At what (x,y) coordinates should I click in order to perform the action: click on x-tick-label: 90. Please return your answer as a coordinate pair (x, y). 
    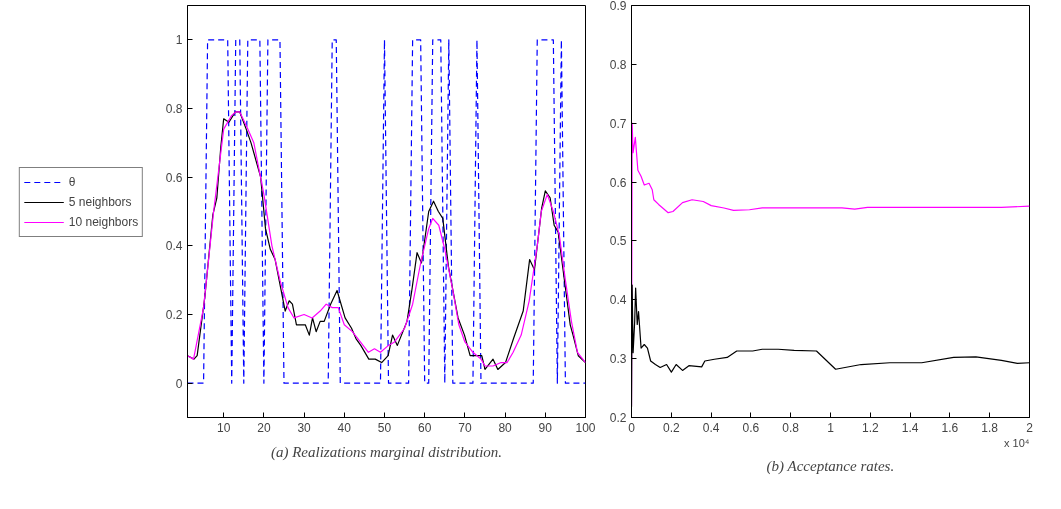
    Looking at the image, I should click on (545, 427).